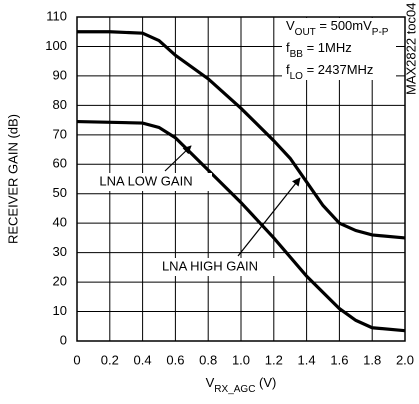 This screenshot has height=404, width=419. Describe the element at coordinates (412, 58) in the screenshot. I see `figure-id-bg` at that location.